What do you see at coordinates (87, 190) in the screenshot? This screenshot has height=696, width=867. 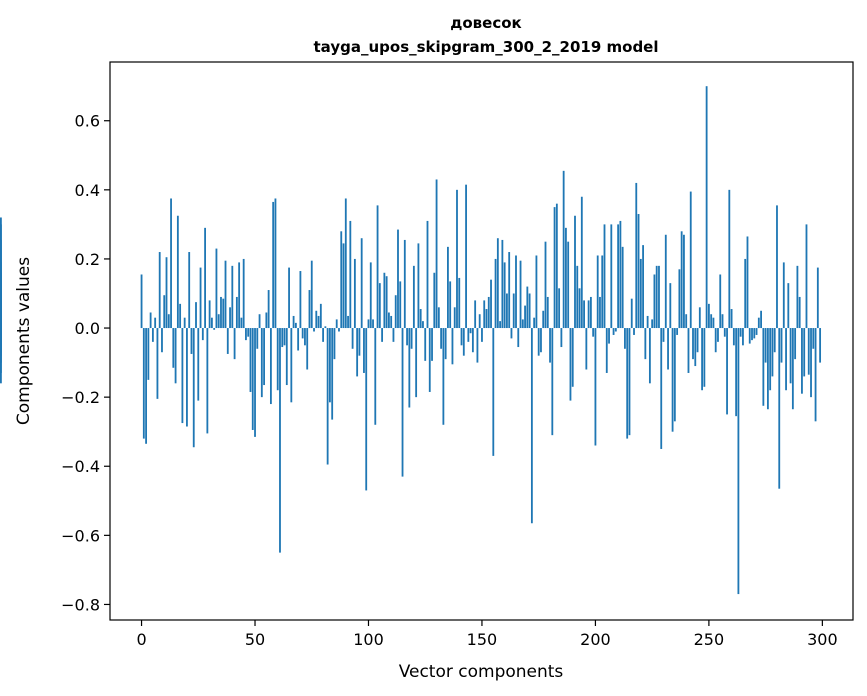 I see `y-tick-label-6: 0.4` at bounding box center [87, 190].